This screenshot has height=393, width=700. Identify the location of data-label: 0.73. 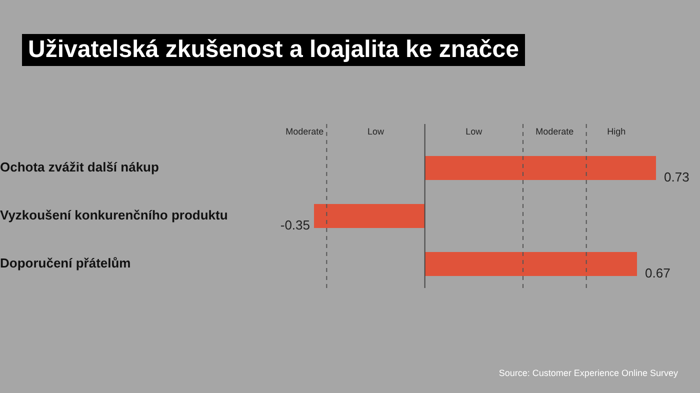
(677, 177).